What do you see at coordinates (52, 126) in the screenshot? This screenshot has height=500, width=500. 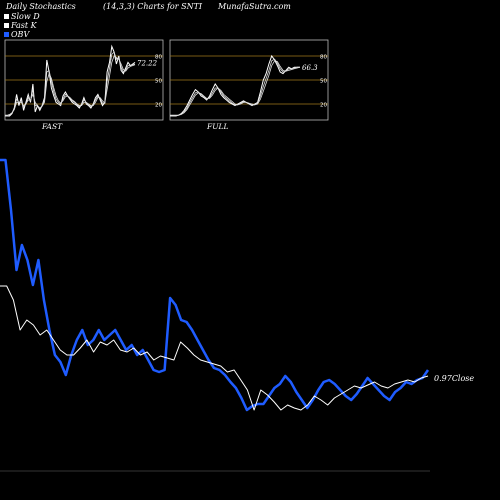 I see `panel-title: FAST` at bounding box center [52, 126].